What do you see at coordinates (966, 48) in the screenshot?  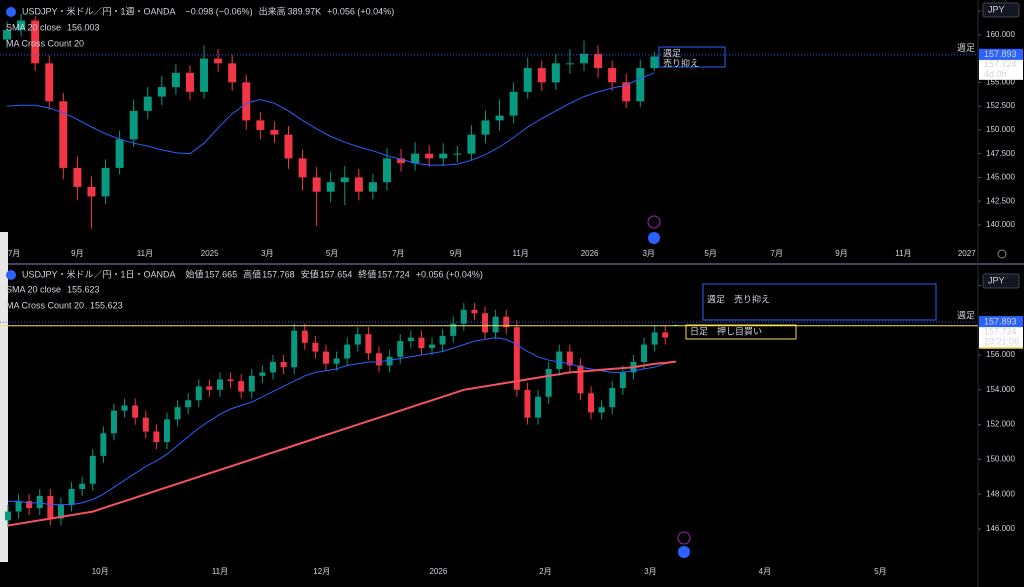 I see `price-line-label: 週足` at bounding box center [966, 48].